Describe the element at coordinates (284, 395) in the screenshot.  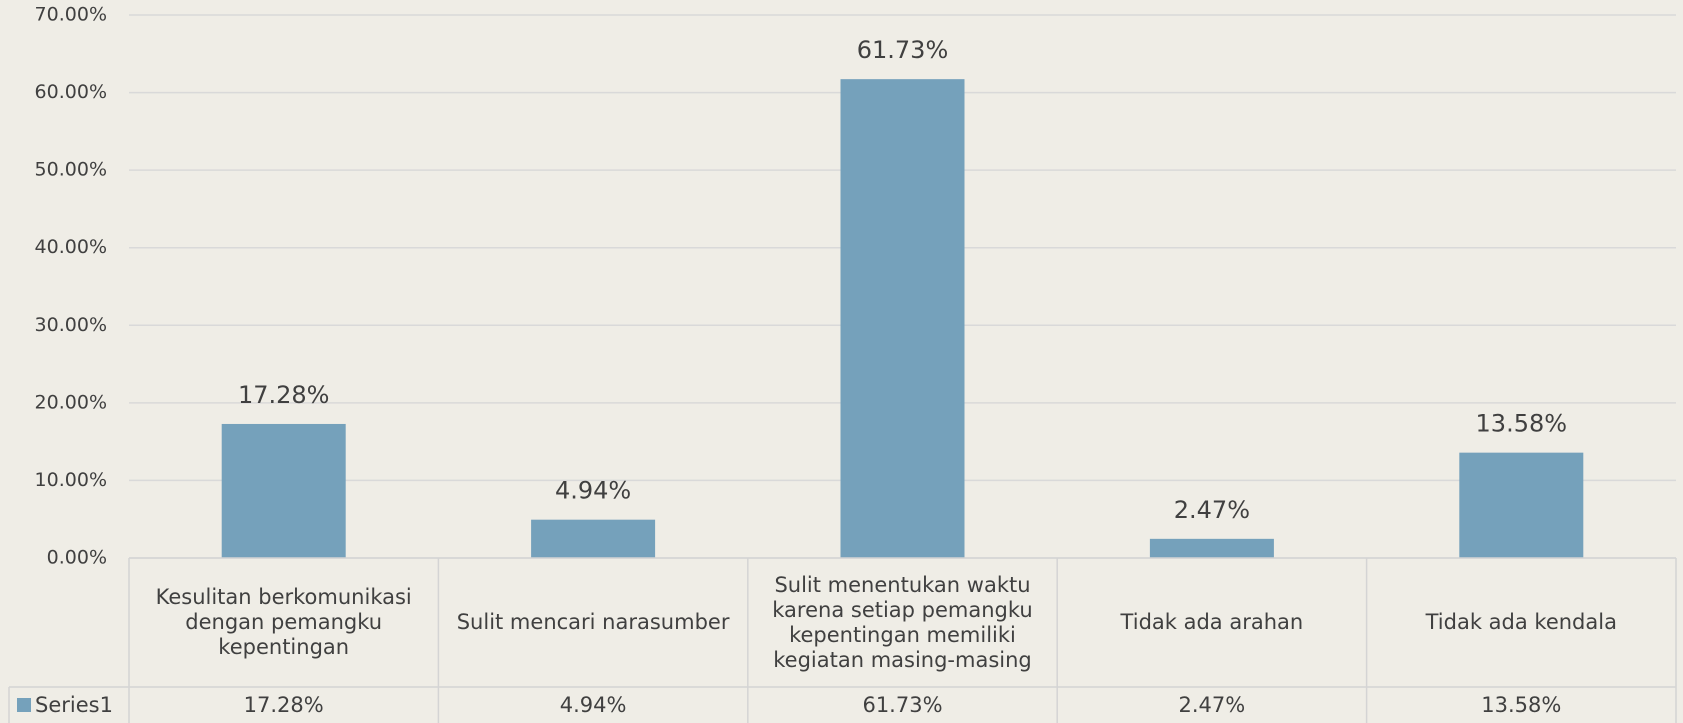
I see `data-label: 17.28%` at that location.